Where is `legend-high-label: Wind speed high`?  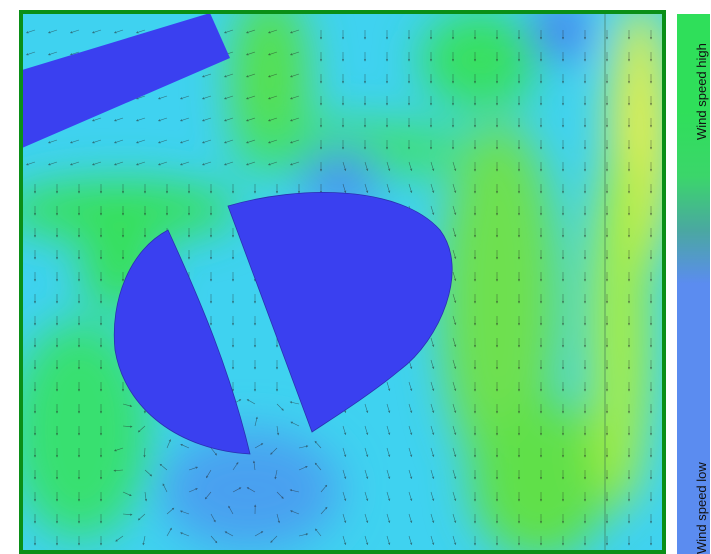 legend-high-label: Wind speed high is located at coordinates (701, 91).